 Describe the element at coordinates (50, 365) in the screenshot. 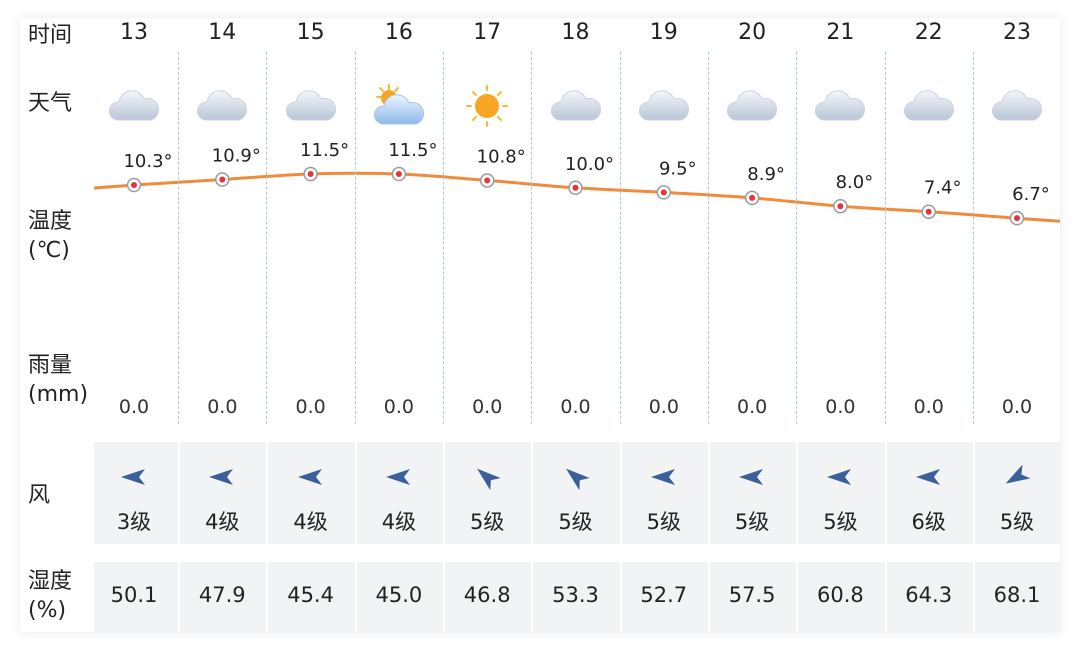

I see `row-label-rainfall: 雨量` at that location.